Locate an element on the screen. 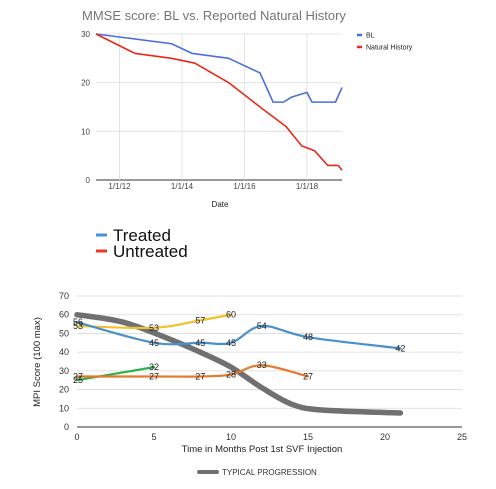 The width and height of the screenshot is (496, 489). chart1-legend: BL Natural History is located at coordinates (385, 42).